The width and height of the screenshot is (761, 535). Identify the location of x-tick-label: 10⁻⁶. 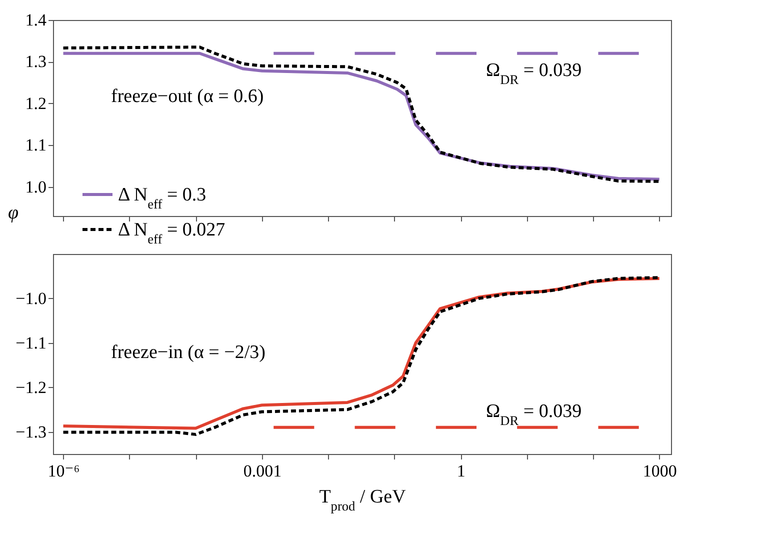
(64, 471).